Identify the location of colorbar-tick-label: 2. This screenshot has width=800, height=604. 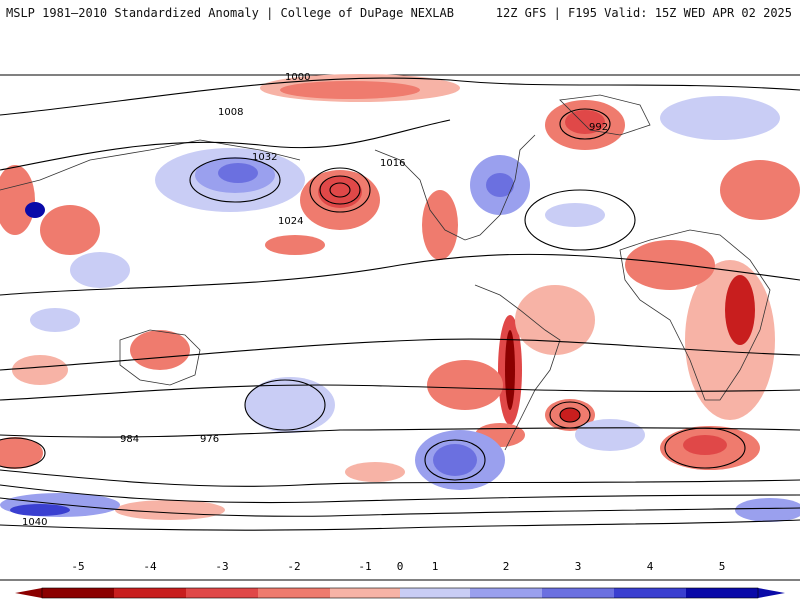
(506, 566).